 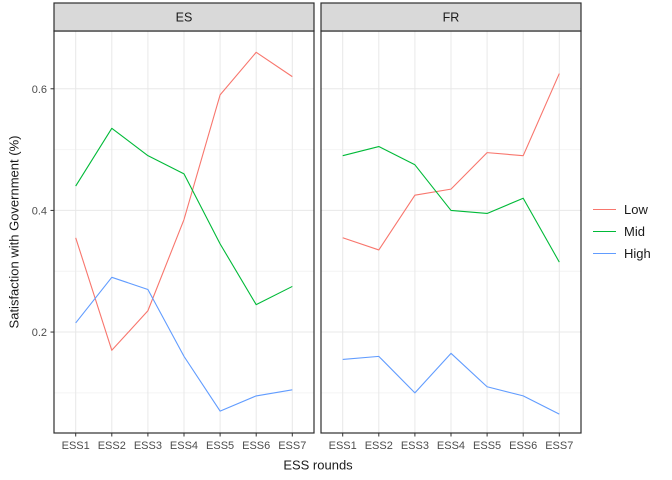 What do you see at coordinates (112, 446) in the screenshot?
I see `x-tick-label-ES-ESS2: ESS2` at bounding box center [112, 446].